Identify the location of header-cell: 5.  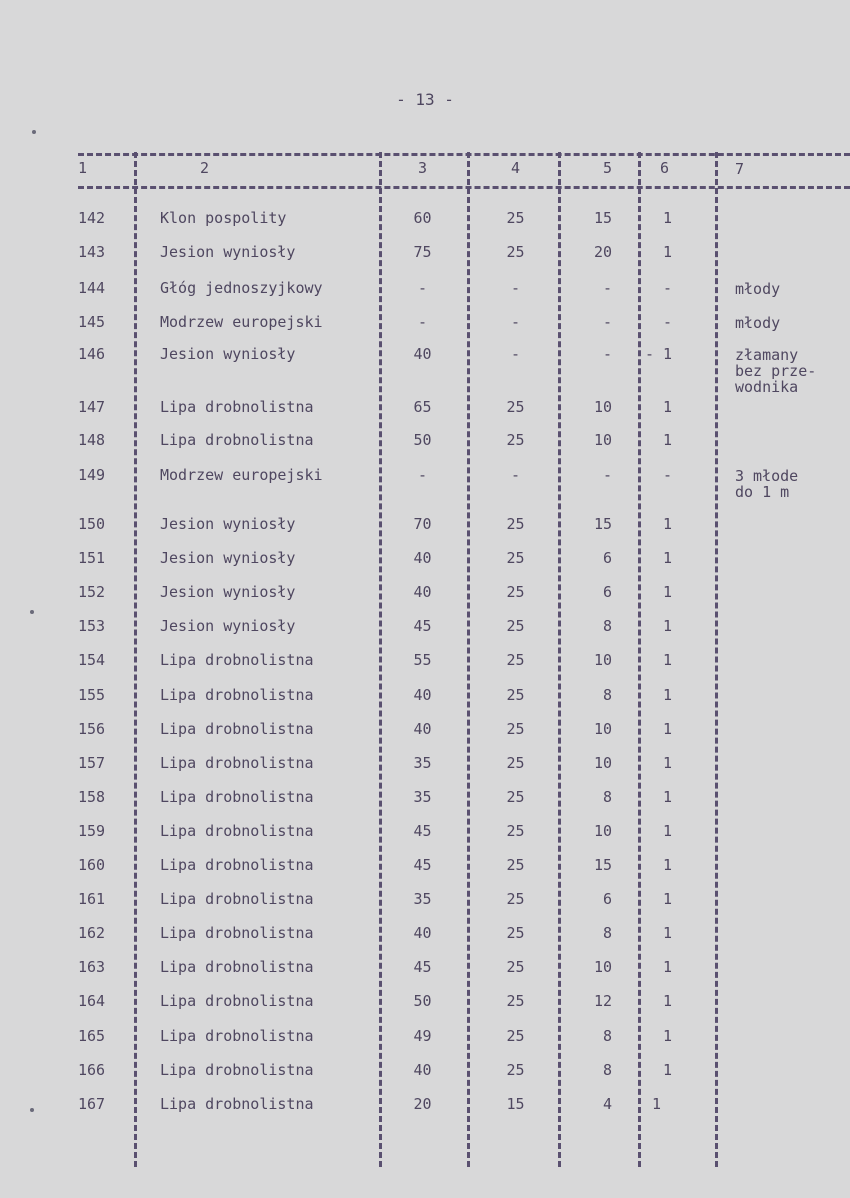
(607, 168).